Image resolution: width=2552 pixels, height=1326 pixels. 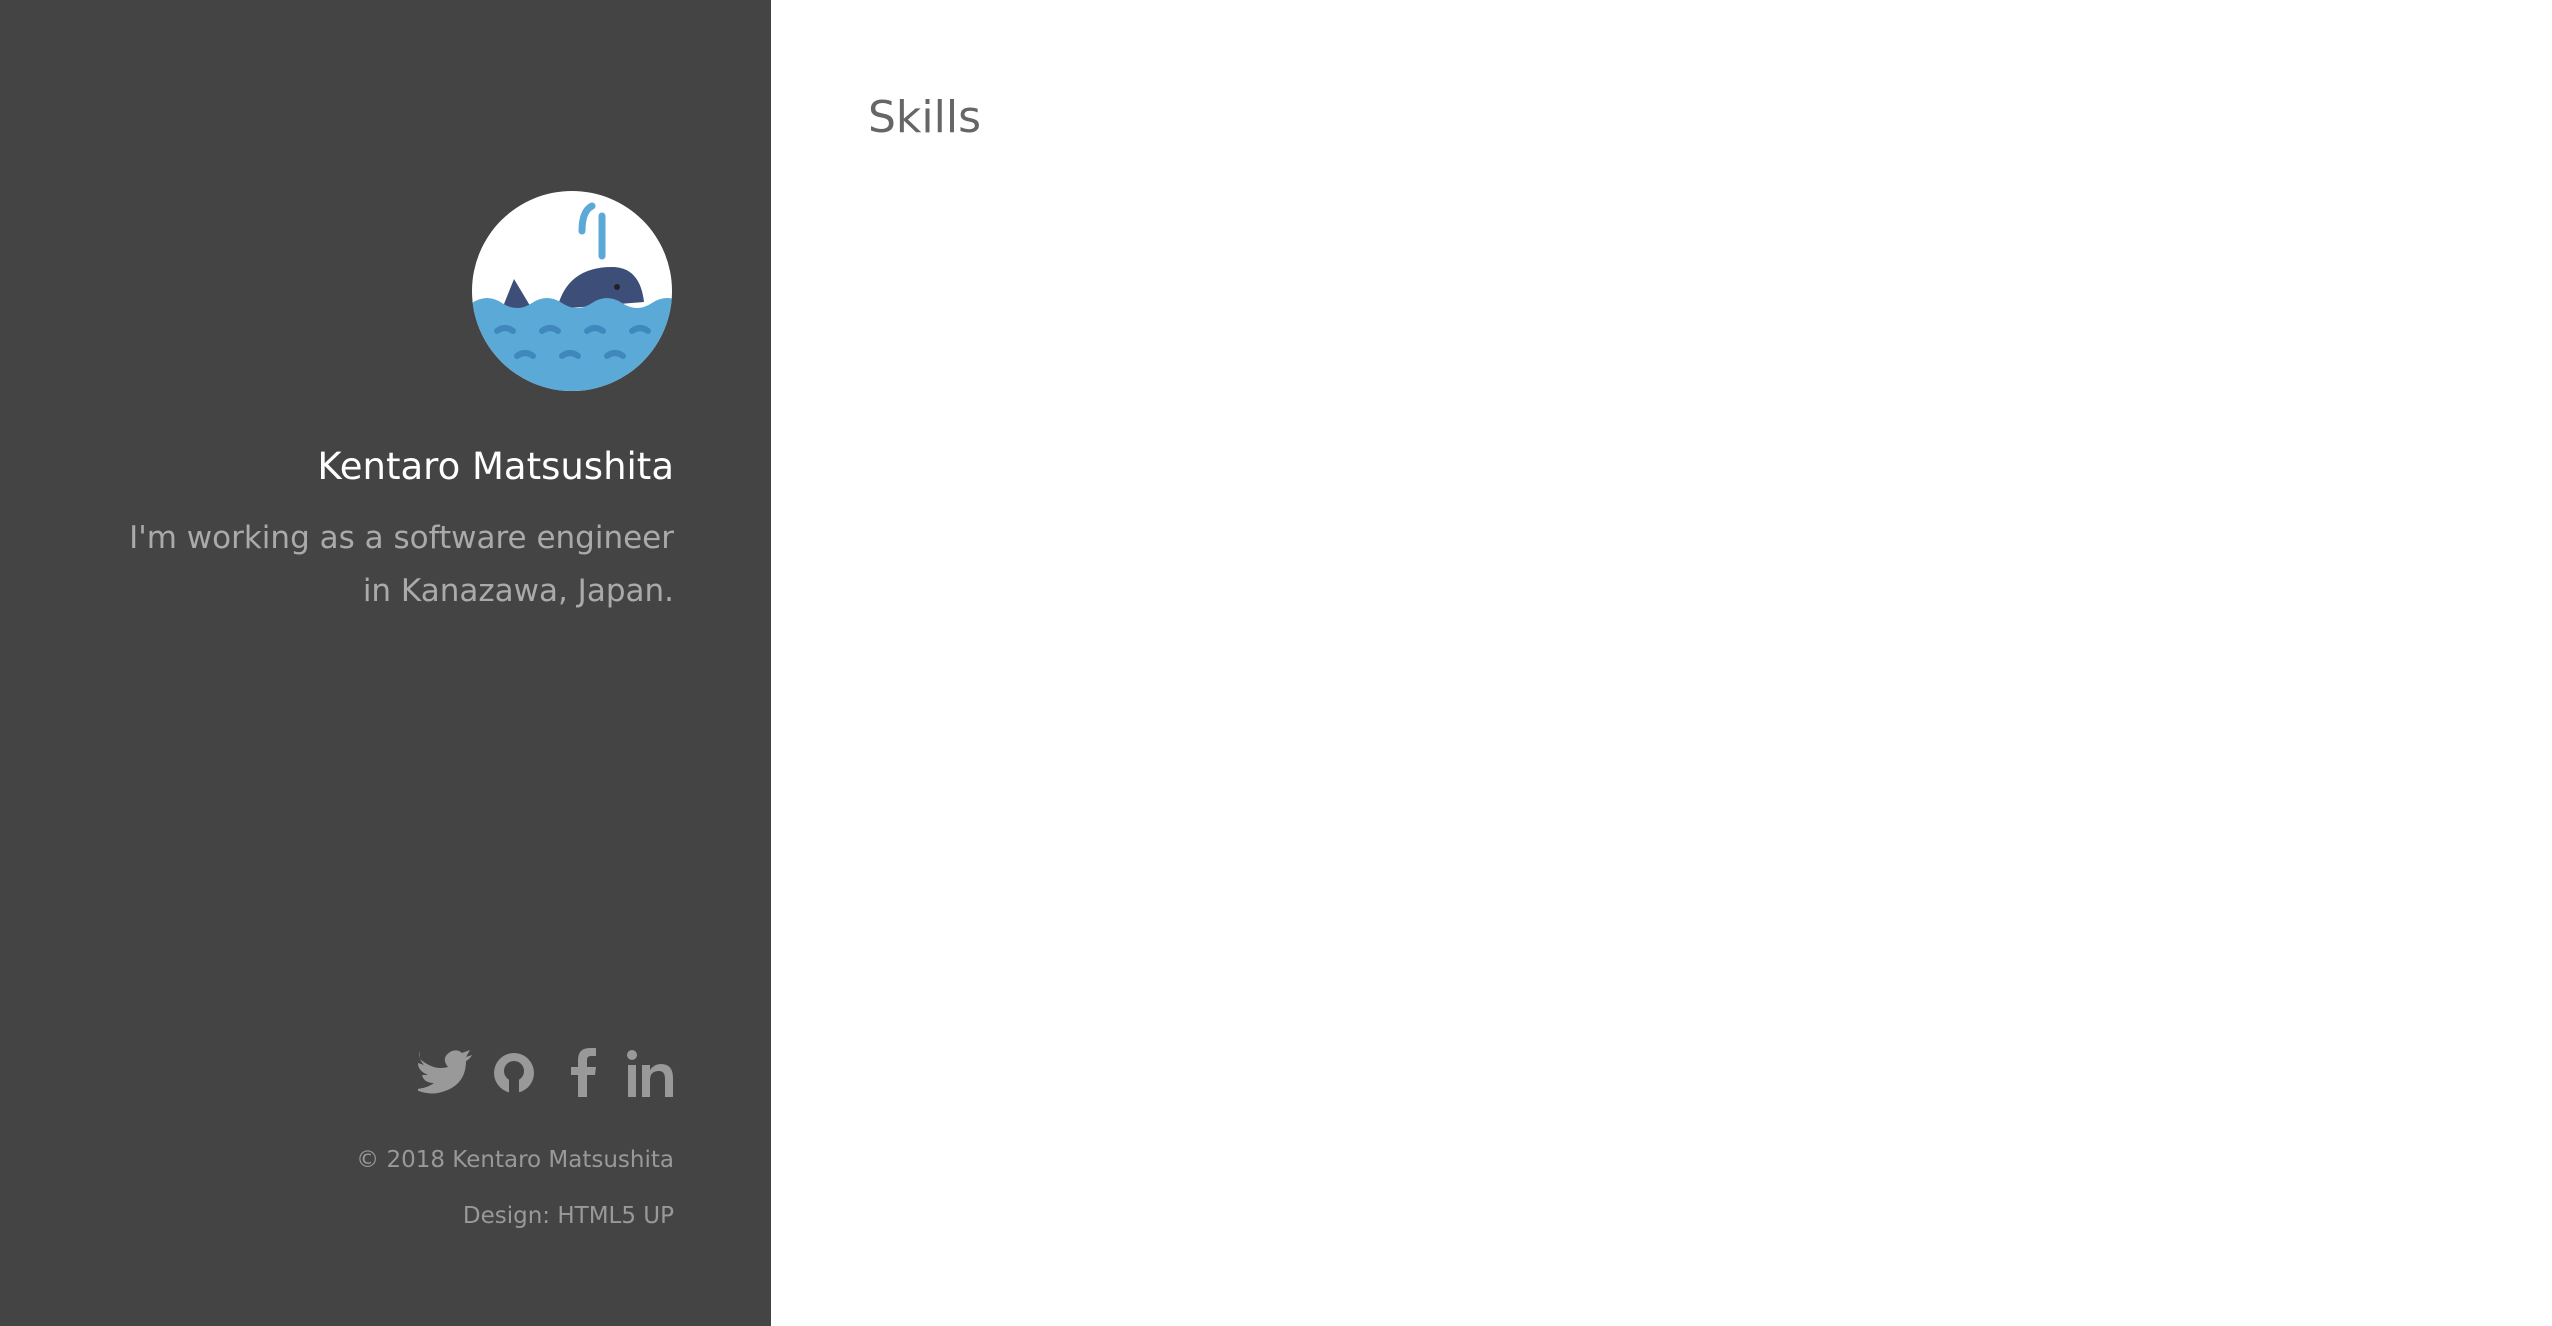 What do you see at coordinates (925, 117) in the screenshot?
I see `section-title: Skills` at bounding box center [925, 117].